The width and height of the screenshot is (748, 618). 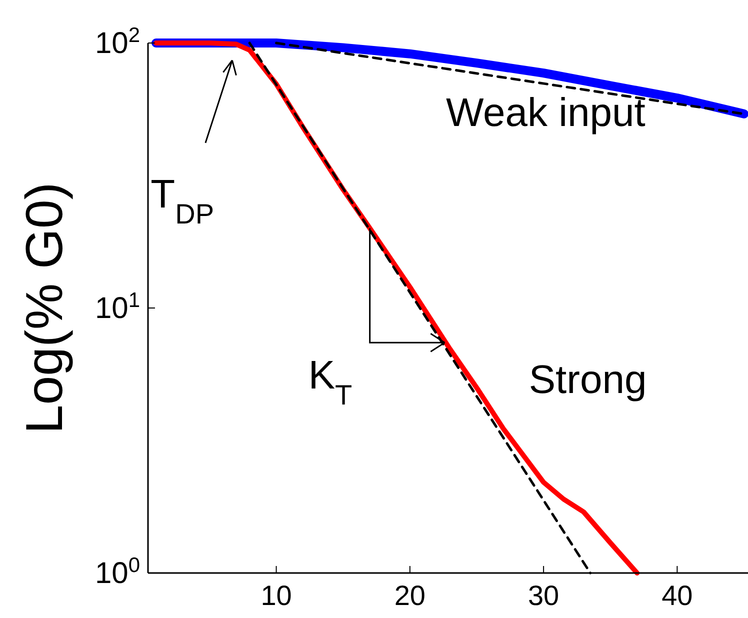 What do you see at coordinates (276, 595) in the screenshot?
I see `x-tick-label: 10` at bounding box center [276, 595].